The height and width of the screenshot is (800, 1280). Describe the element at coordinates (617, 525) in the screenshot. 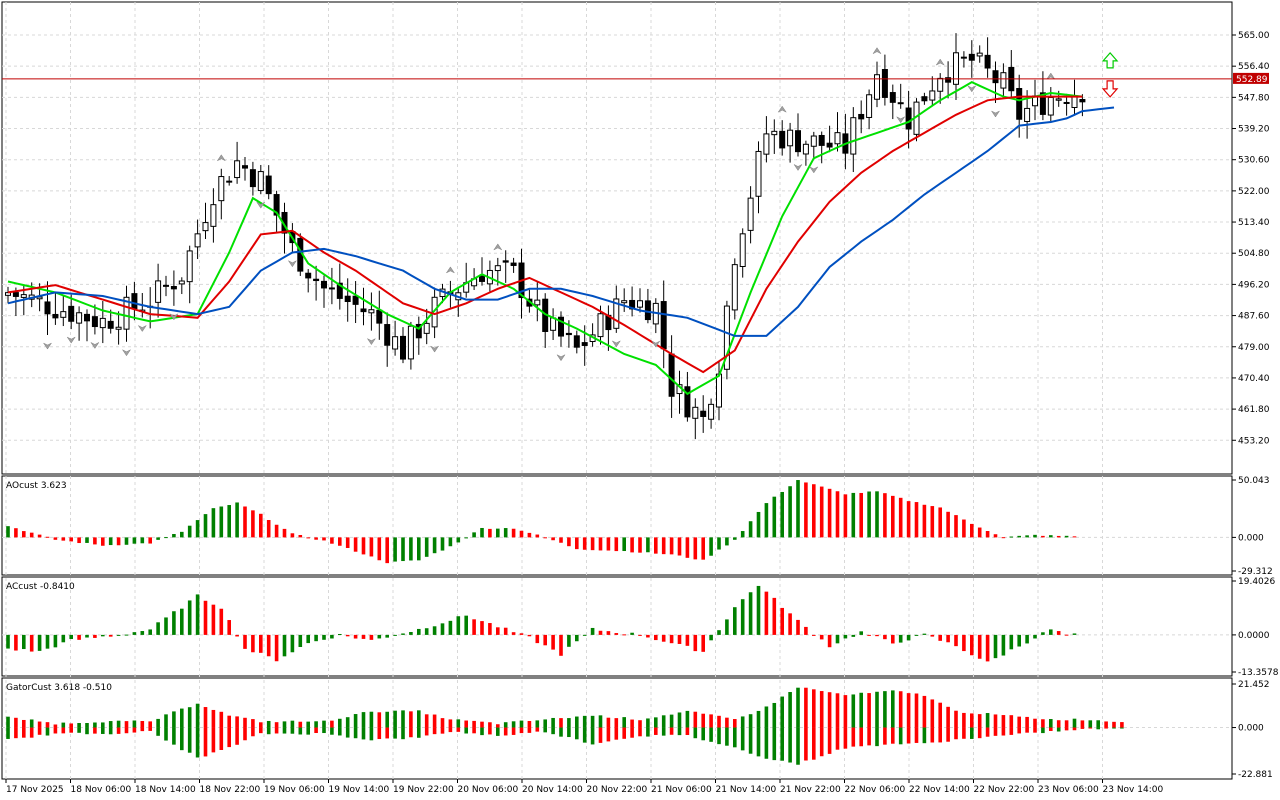

I see `ao-panel` at that location.